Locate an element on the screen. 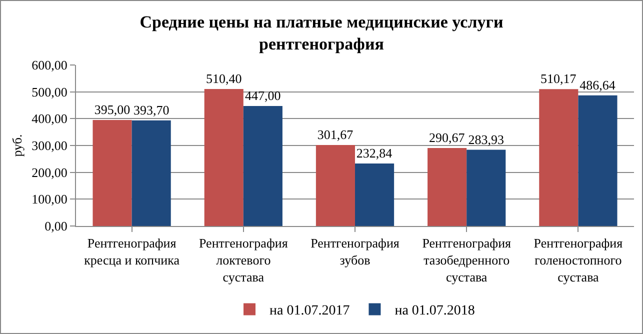 The image size is (643, 334). data-label: 393,70 is located at coordinates (151, 110).